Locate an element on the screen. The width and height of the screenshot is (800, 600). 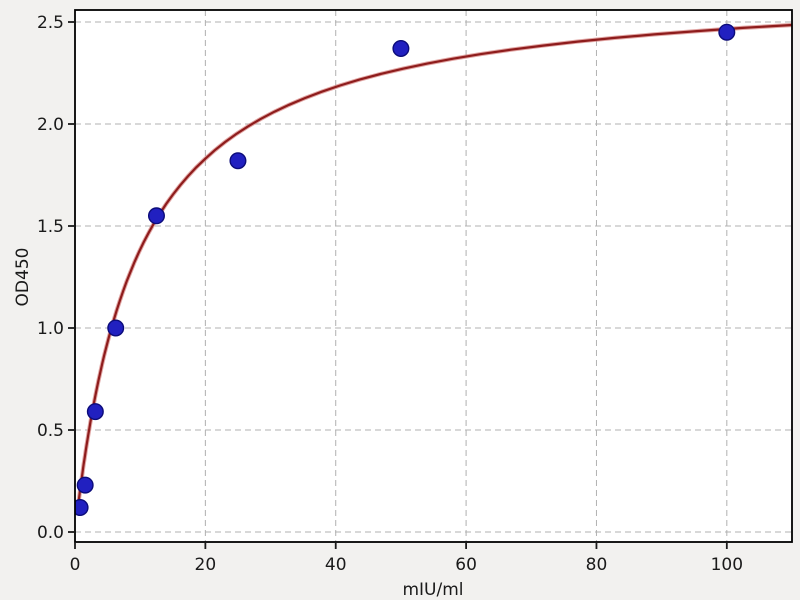
x-axis-label: mIU/ml is located at coordinates (432, 590).